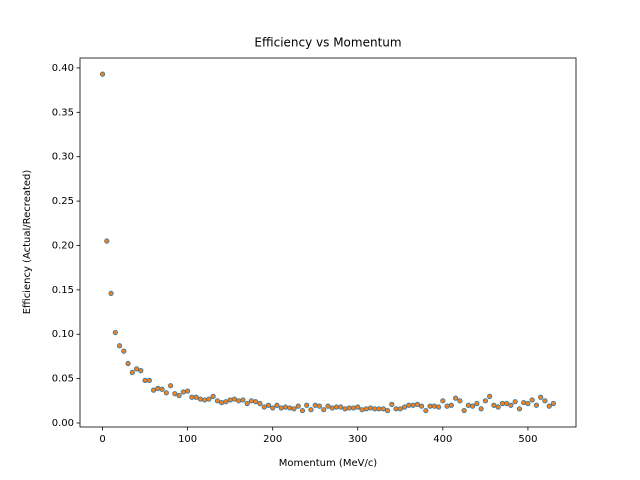  What do you see at coordinates (327, 43) in the screenshot?
I see `chart-title: Efficiency vs Momentum` at bounding box center [327, 43].